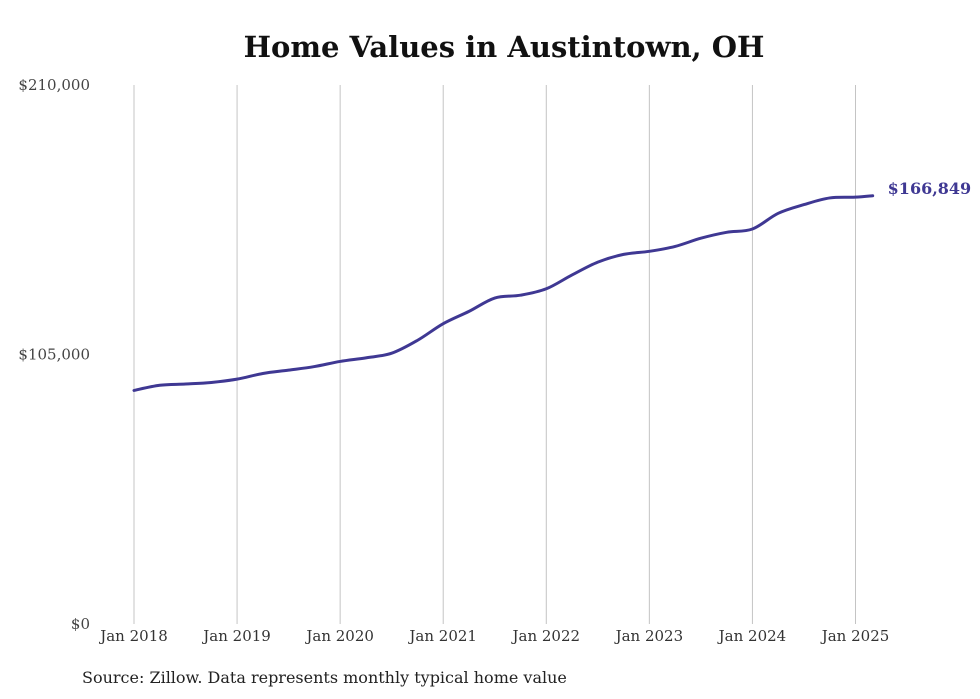 This screenshot has width=980, height=699. What do you see at coordinates (752, 636) in the screenshot?
I see `x-tick-label: Jan 2024` at bounding box center [752, 636].